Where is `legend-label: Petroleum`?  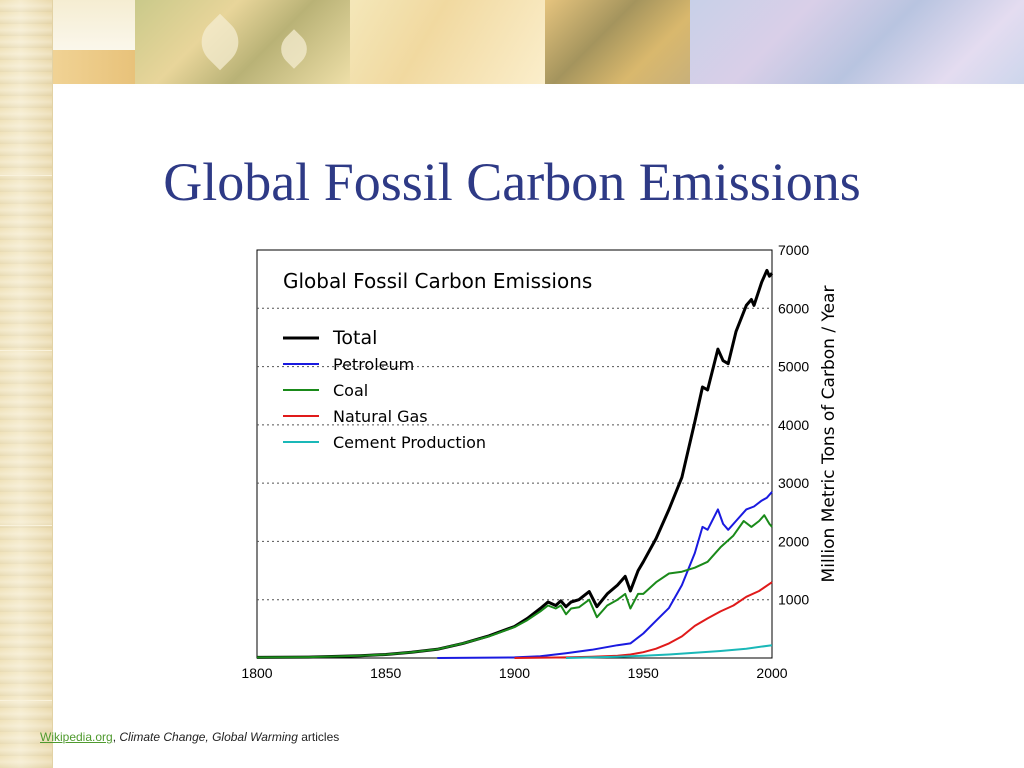
legend-label: Petroleum is located at coordinates (373, 364).